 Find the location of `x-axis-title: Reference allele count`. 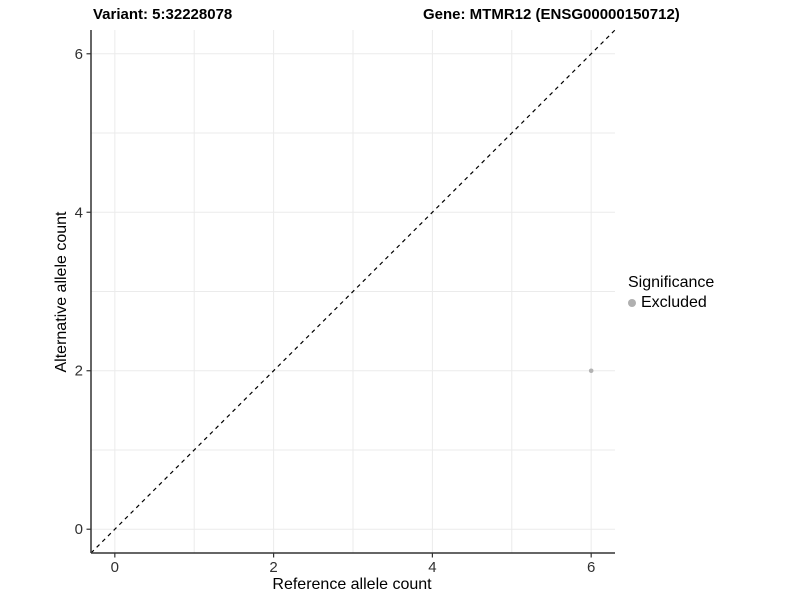

x-axis-title: Reference allele count is located at coordinates (352, 584).